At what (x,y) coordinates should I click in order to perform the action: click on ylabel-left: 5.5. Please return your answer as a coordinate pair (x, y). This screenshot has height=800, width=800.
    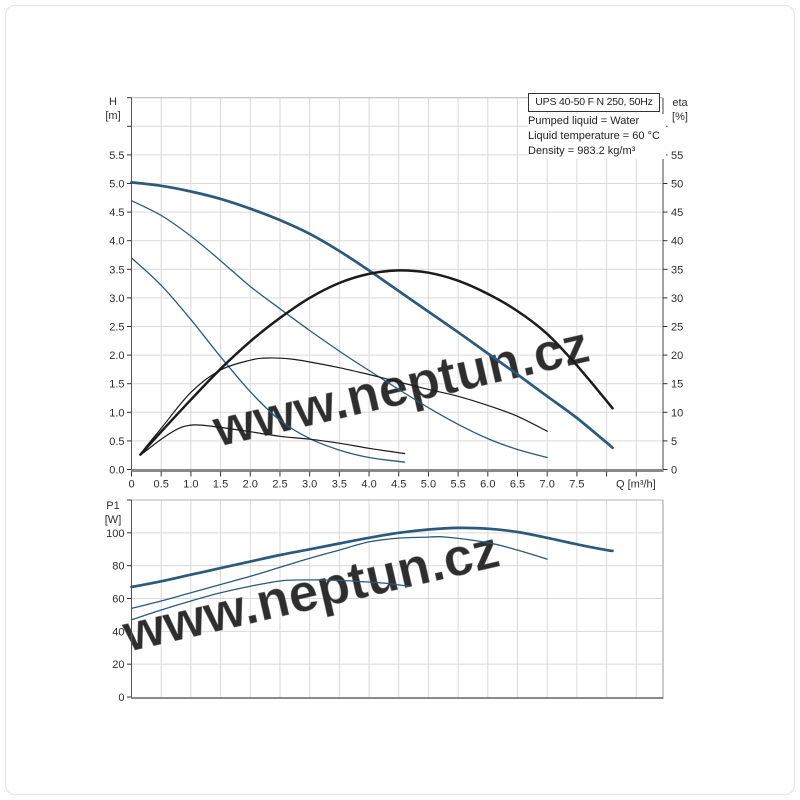
    Looking at the image, I should click on (116, 156).